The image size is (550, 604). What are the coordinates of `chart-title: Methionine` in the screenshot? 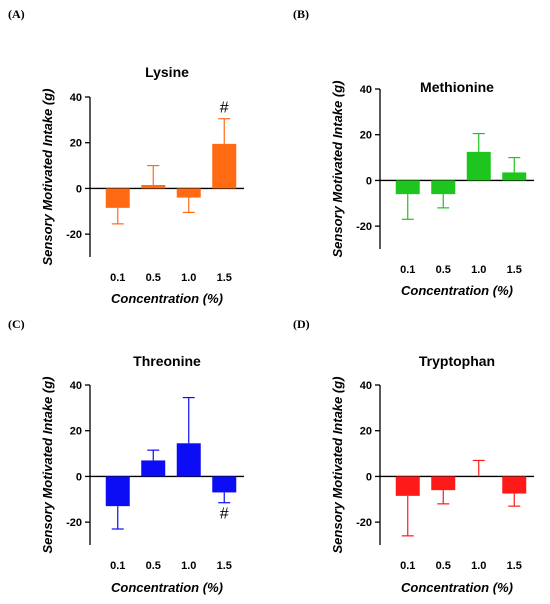 It's located at (457, 87).